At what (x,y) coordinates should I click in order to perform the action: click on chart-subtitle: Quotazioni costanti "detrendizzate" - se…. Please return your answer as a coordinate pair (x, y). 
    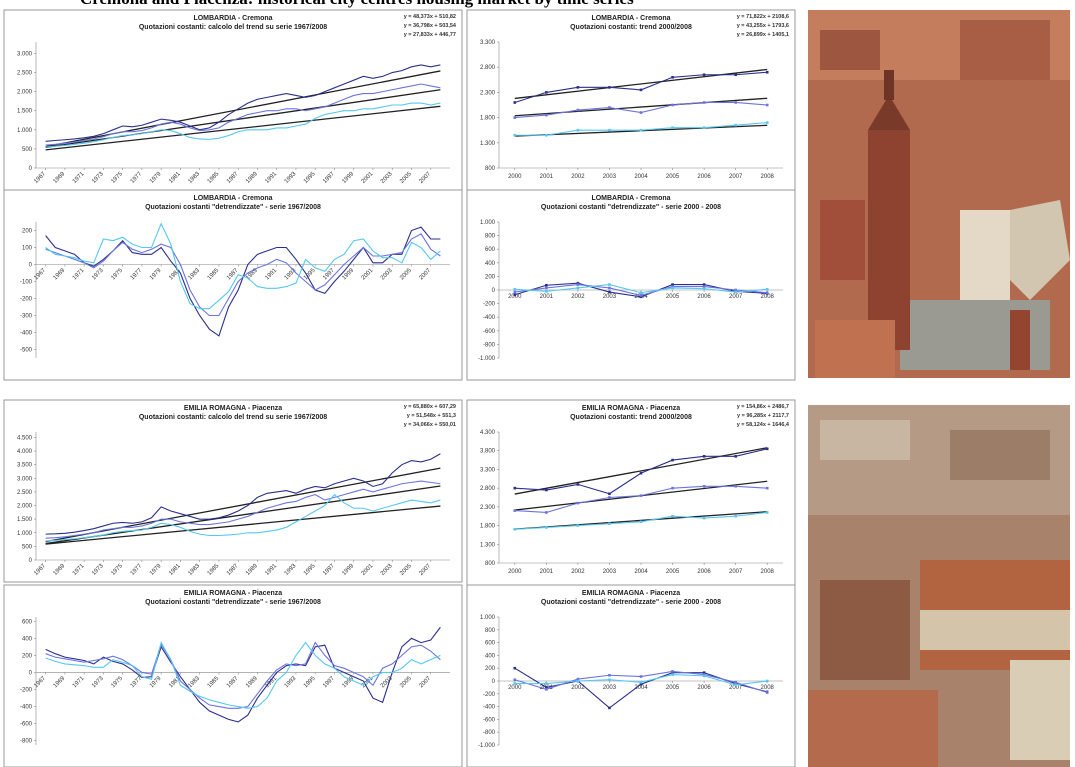
    Looking at the image, I should click on (233, 602).